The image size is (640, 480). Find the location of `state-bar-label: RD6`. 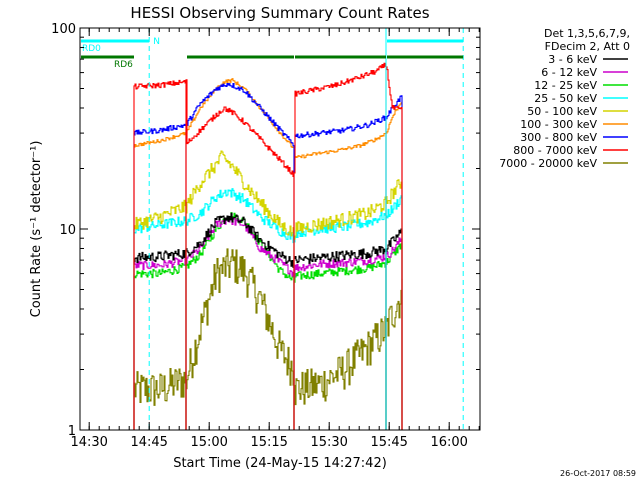

state-bar-label: RD6 is located at coordinates (123, 65).